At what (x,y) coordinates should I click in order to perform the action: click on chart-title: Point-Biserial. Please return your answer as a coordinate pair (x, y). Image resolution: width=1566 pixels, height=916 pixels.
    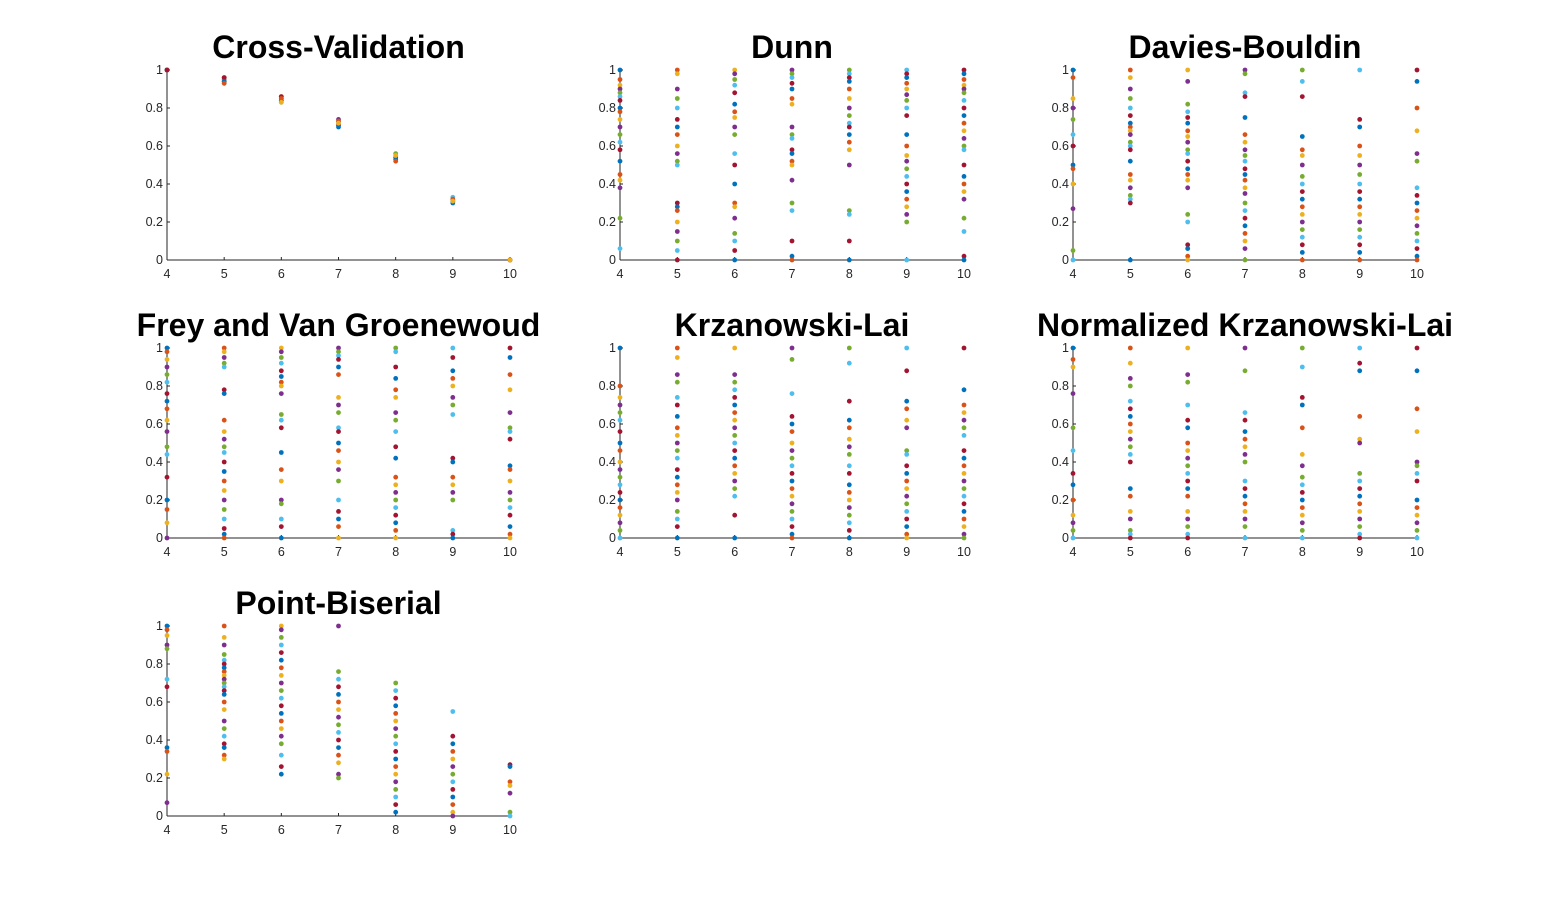
    Looking at the image, I should click on (338, 603).